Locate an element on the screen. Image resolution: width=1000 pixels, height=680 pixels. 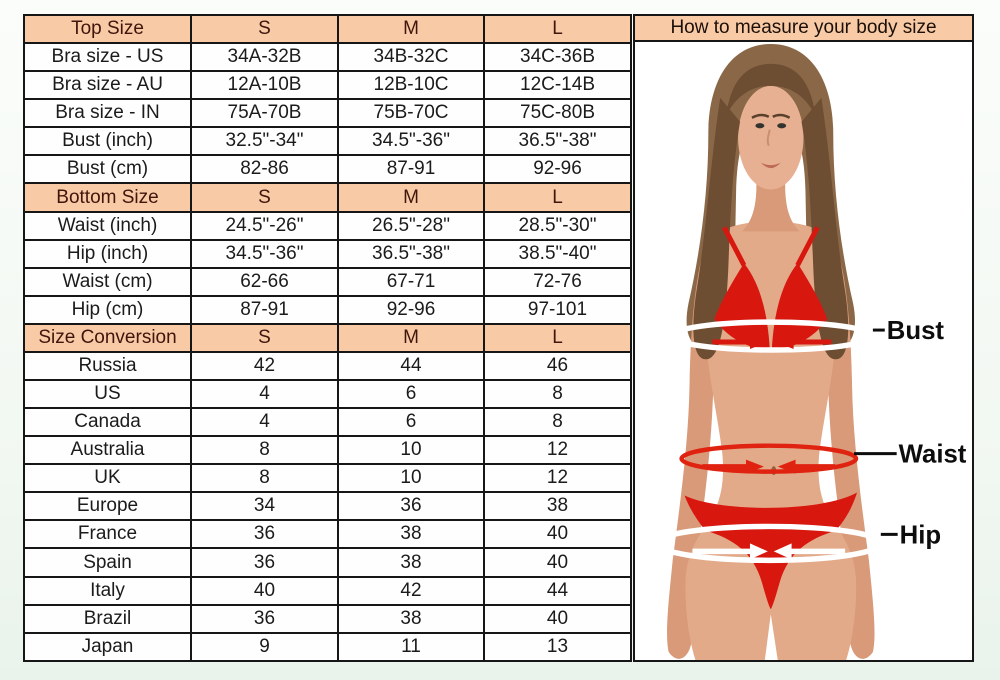
table-row: UK 8 10 12 is located at coordinates (327, 478).